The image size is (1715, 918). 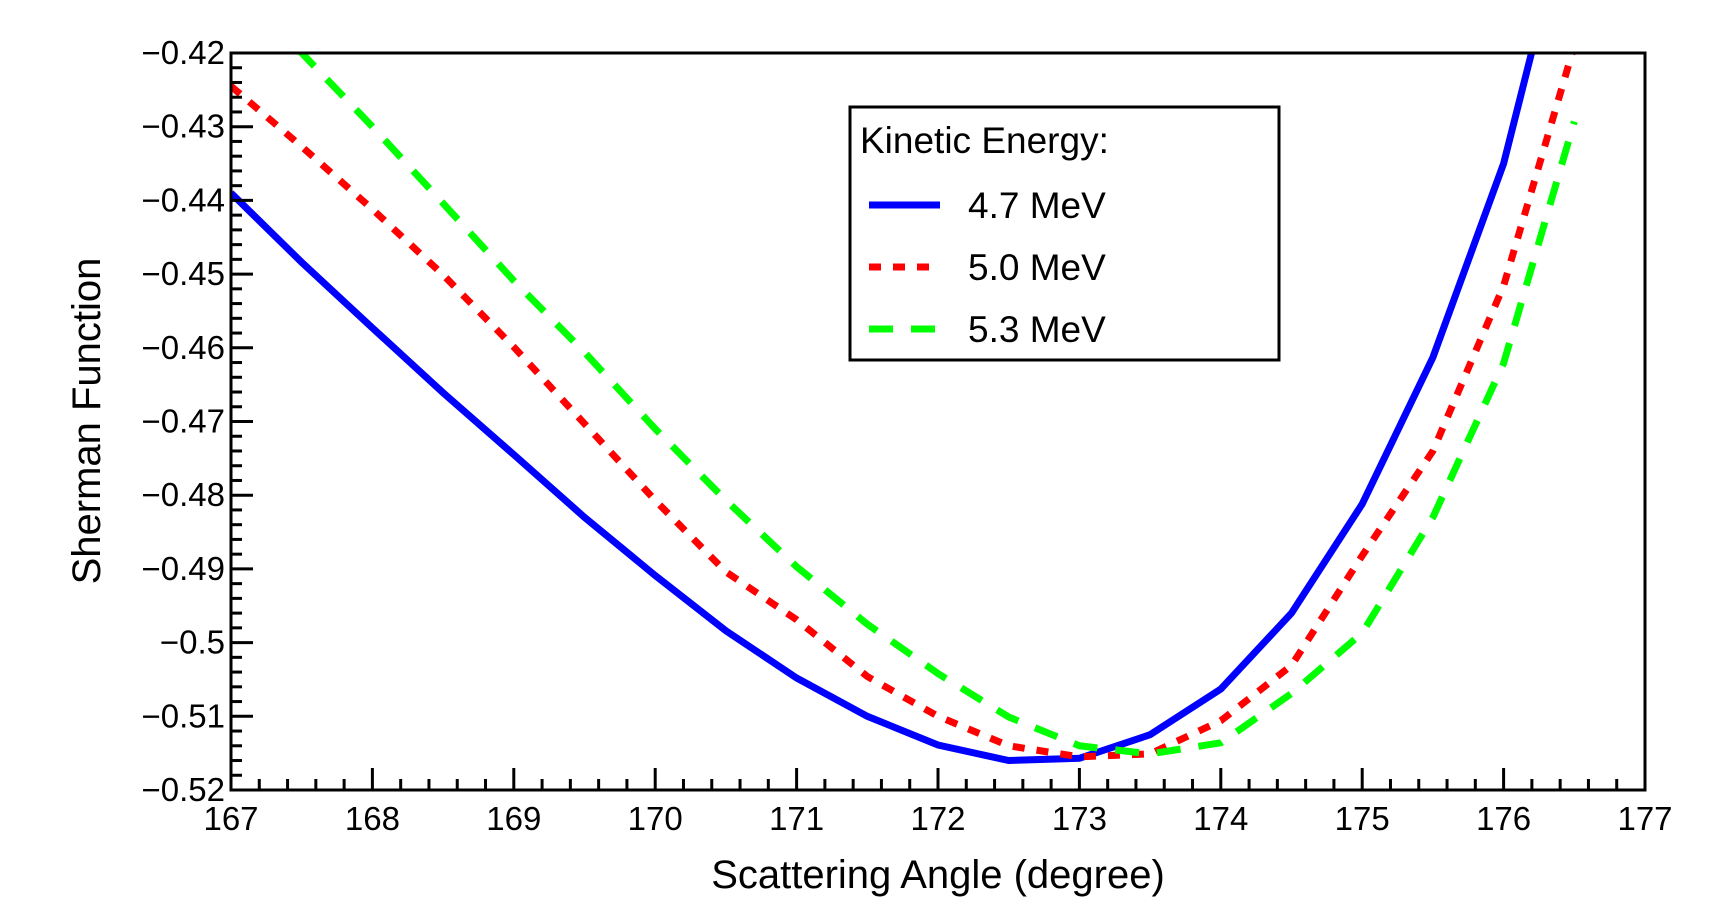 I want to click on y-tick-label: −0.45, so click(x=184, y=273).